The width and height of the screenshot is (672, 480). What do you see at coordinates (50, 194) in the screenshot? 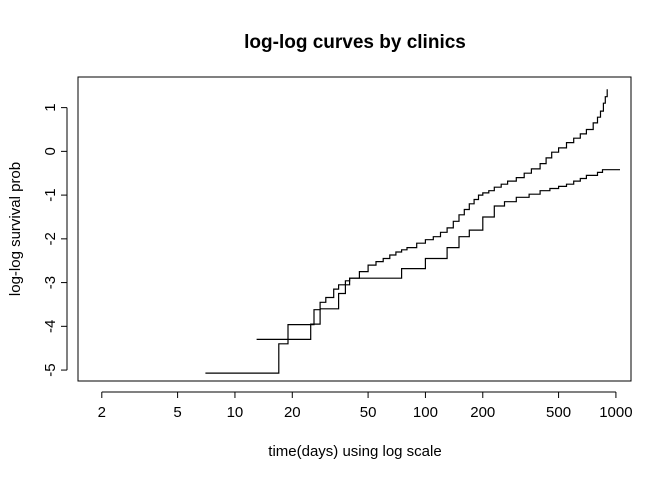
I see `y-tick-label: -1` at bounding box center [50, 194].